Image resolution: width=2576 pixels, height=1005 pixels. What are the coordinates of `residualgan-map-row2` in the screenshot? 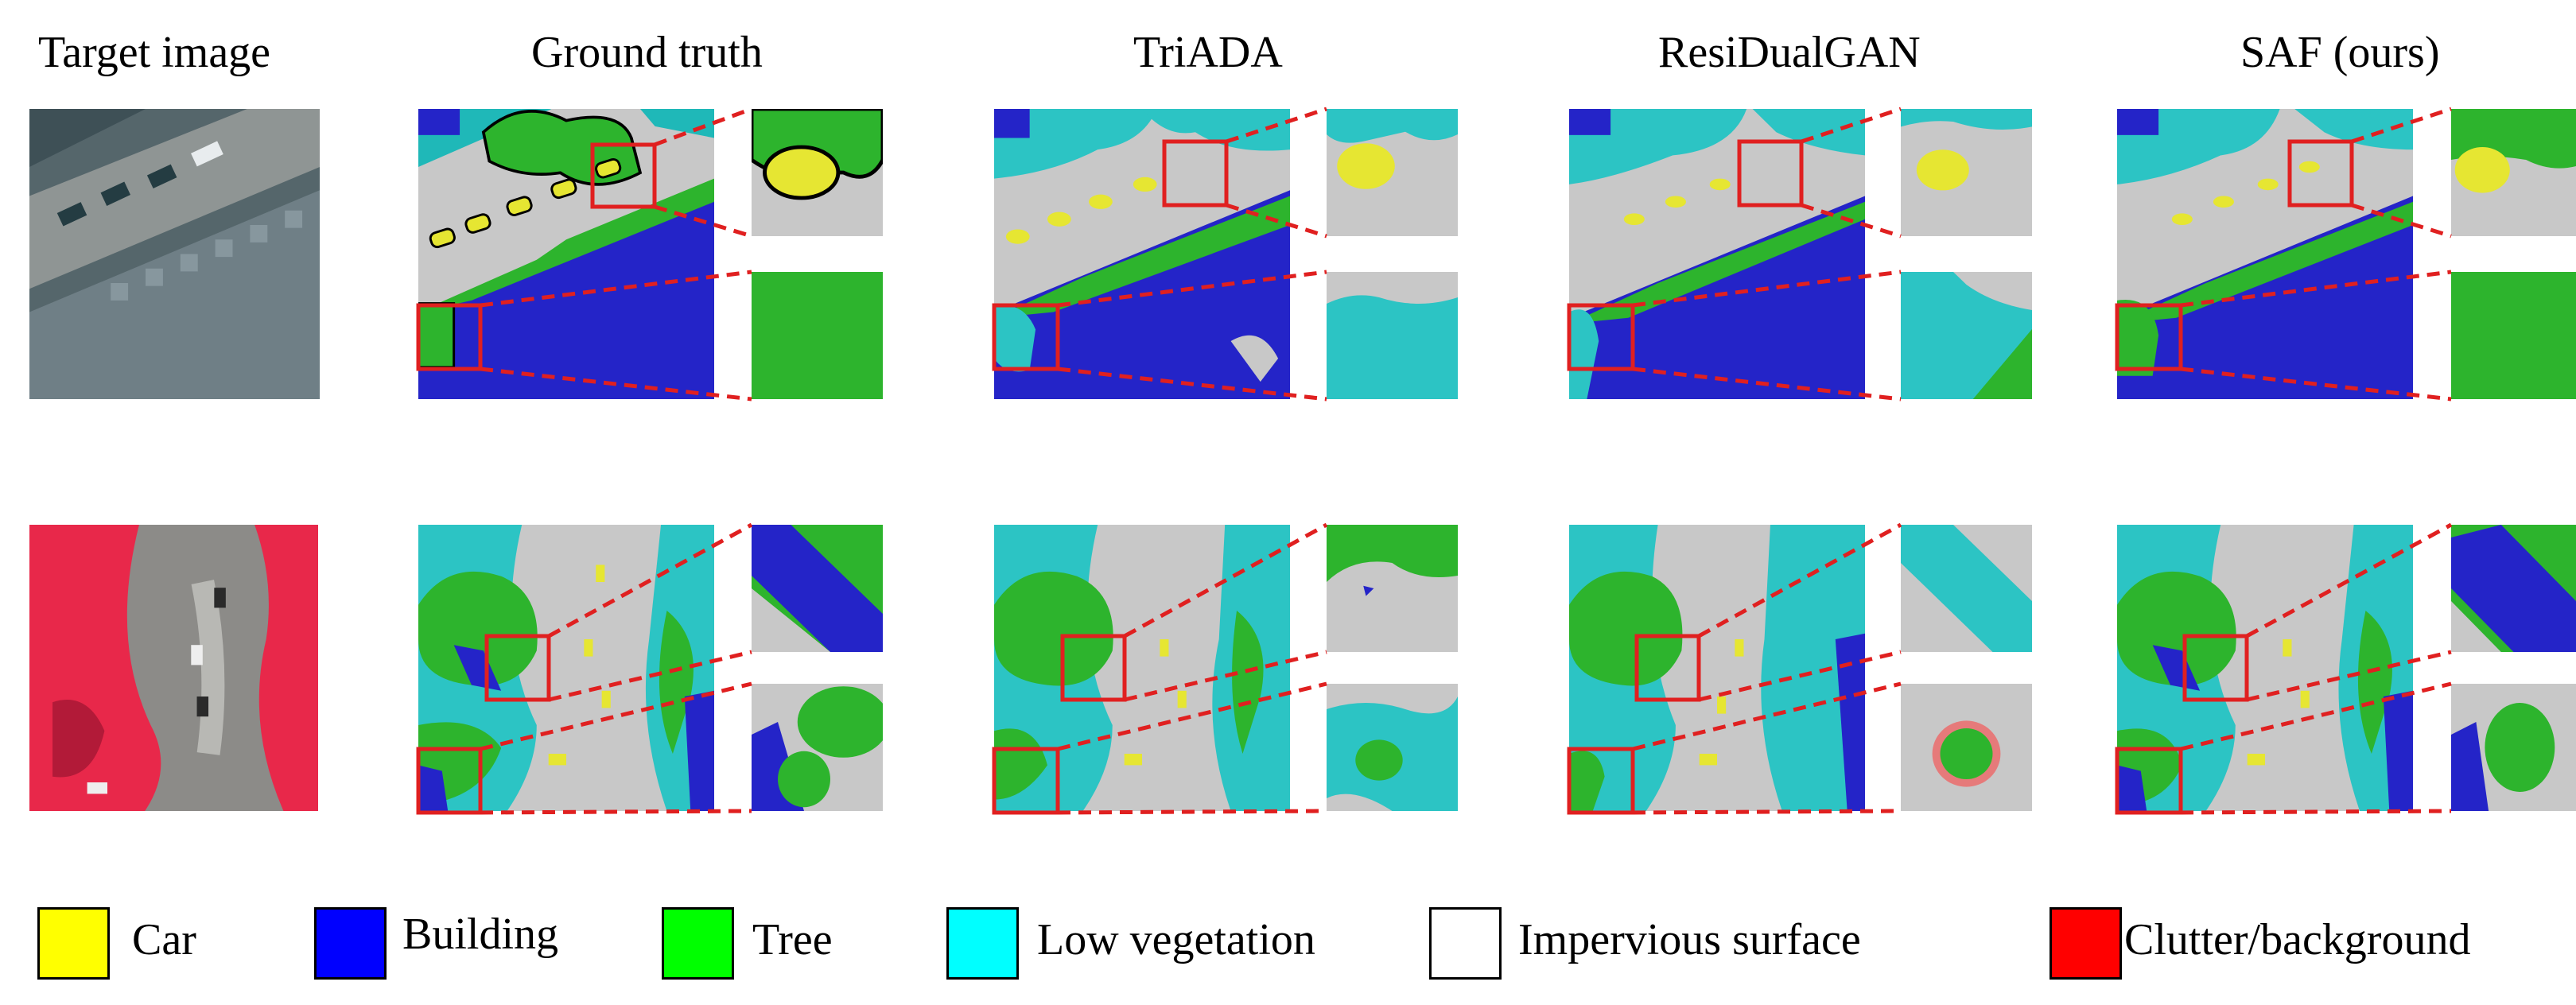 It's located at (1717, 668).